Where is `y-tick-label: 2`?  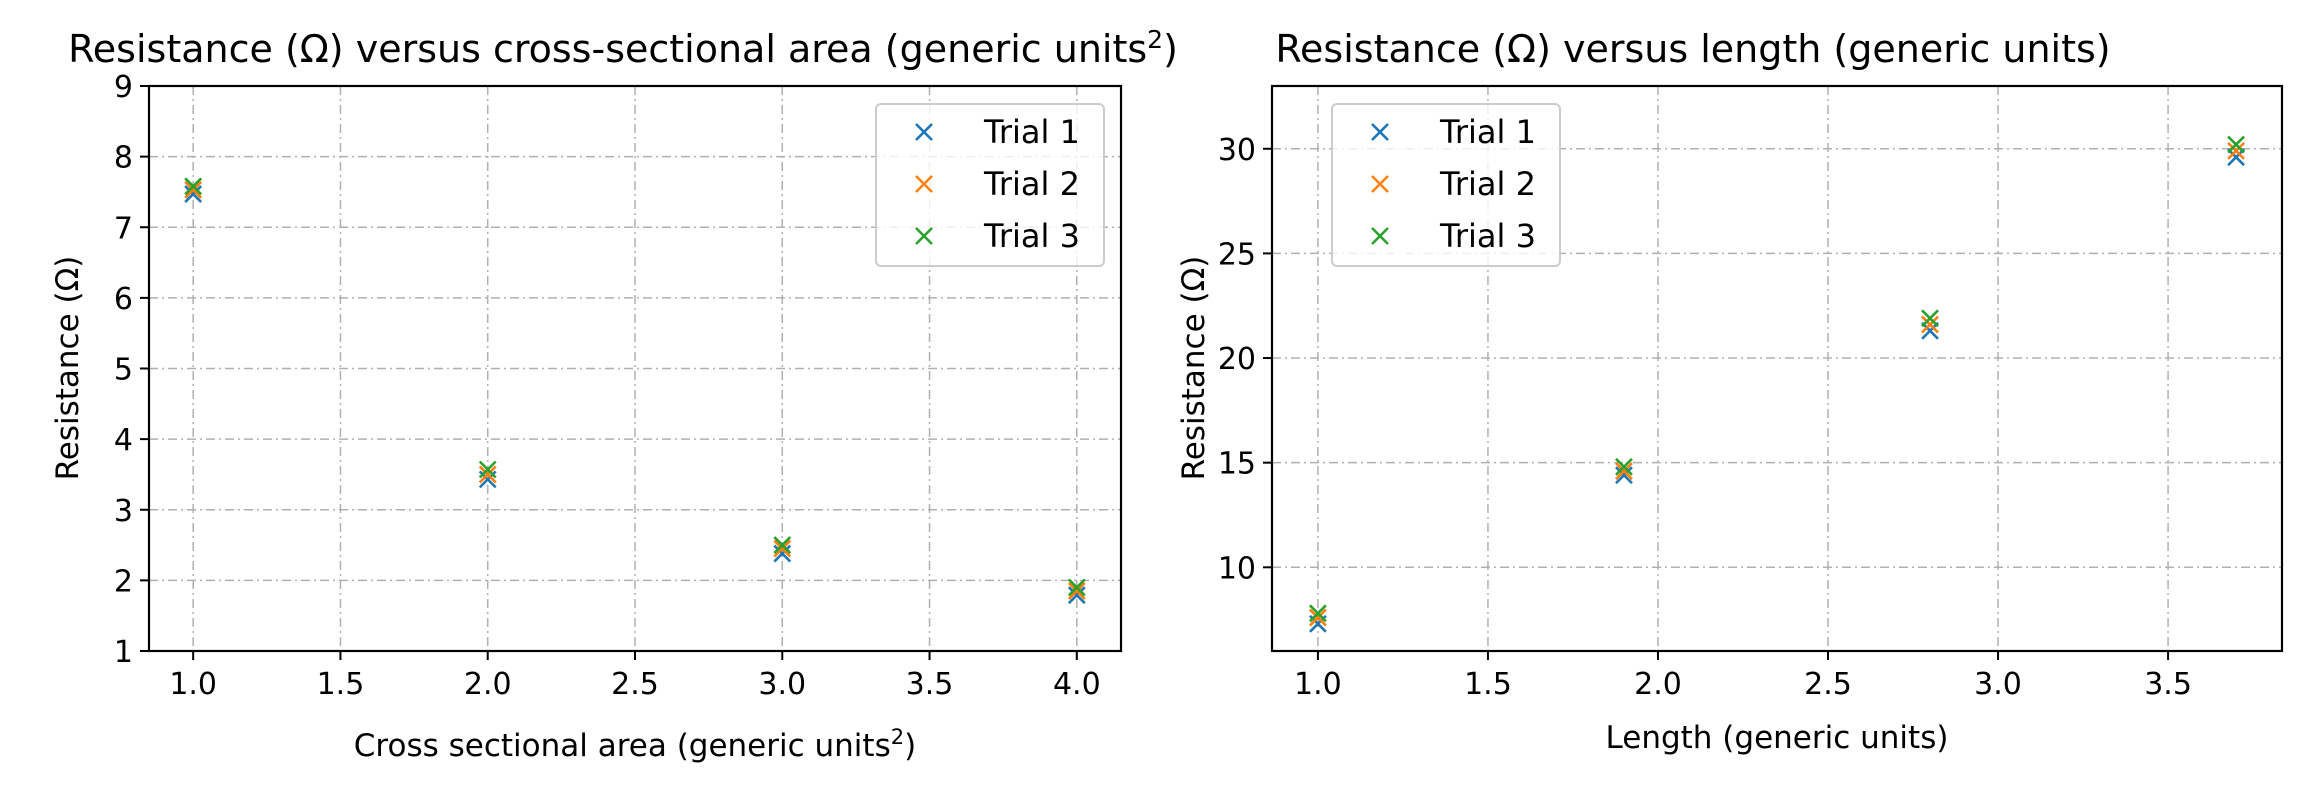
y-tick-label: 2 is located at coordinates (123, 581).